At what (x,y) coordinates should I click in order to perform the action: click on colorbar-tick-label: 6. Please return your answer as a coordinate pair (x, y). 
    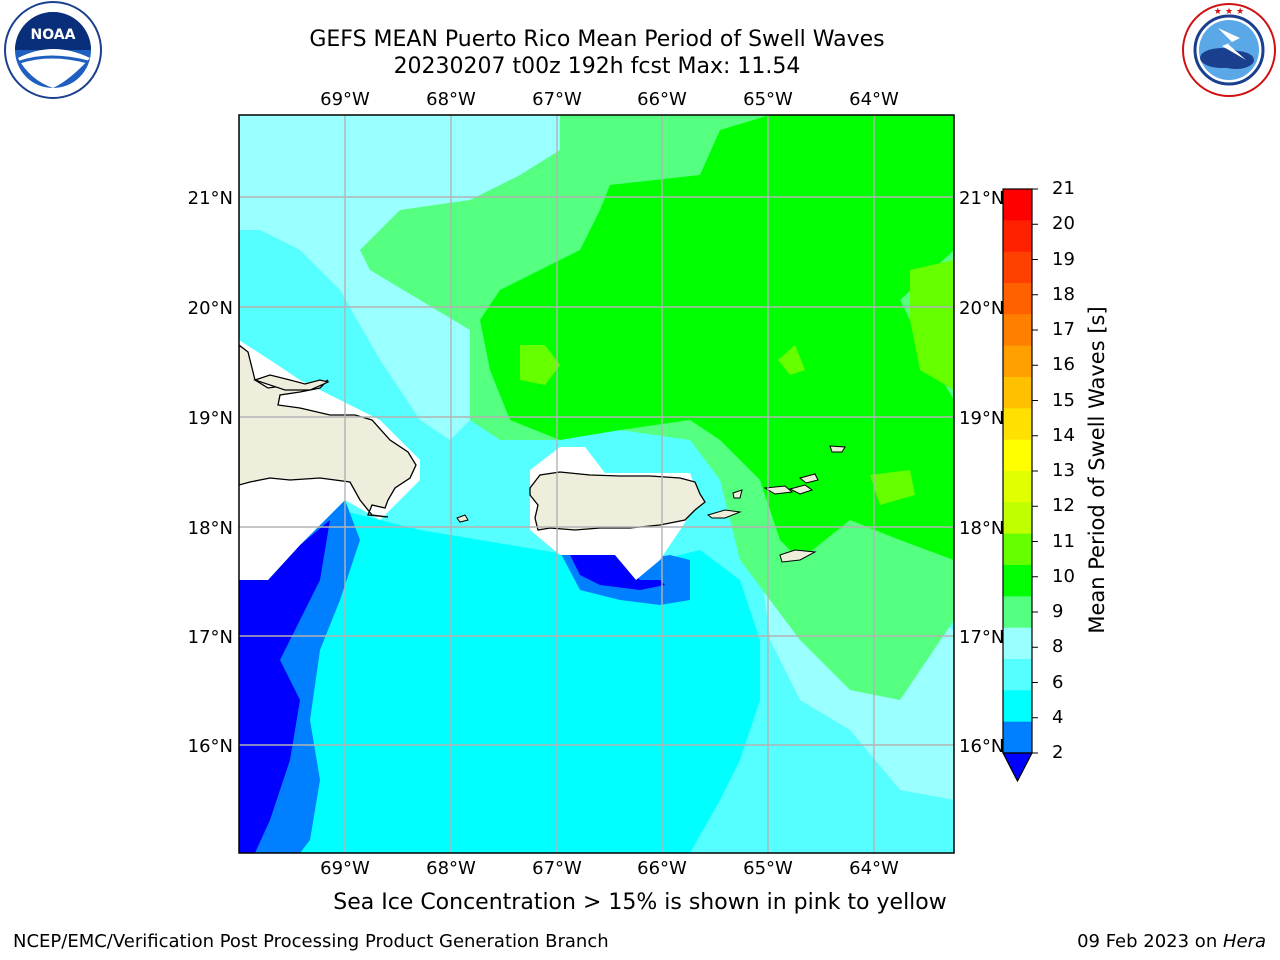
    Looking at the image, I should click on (1058, 682).